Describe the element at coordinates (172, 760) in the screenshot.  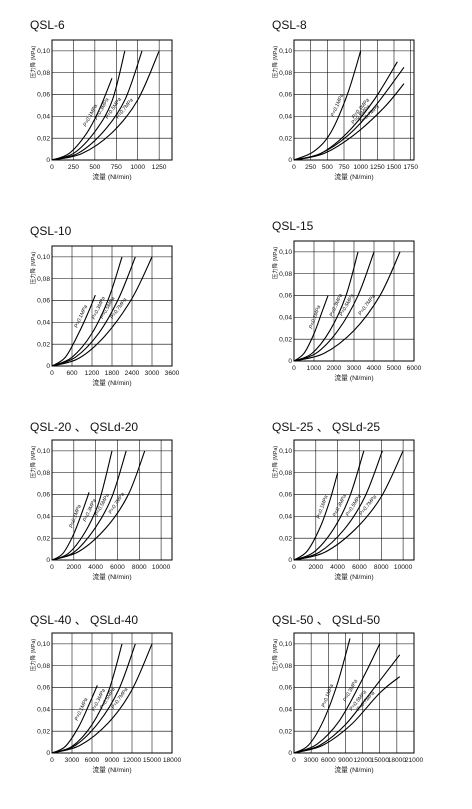
I see `x-tick-label: 18000` at that location.